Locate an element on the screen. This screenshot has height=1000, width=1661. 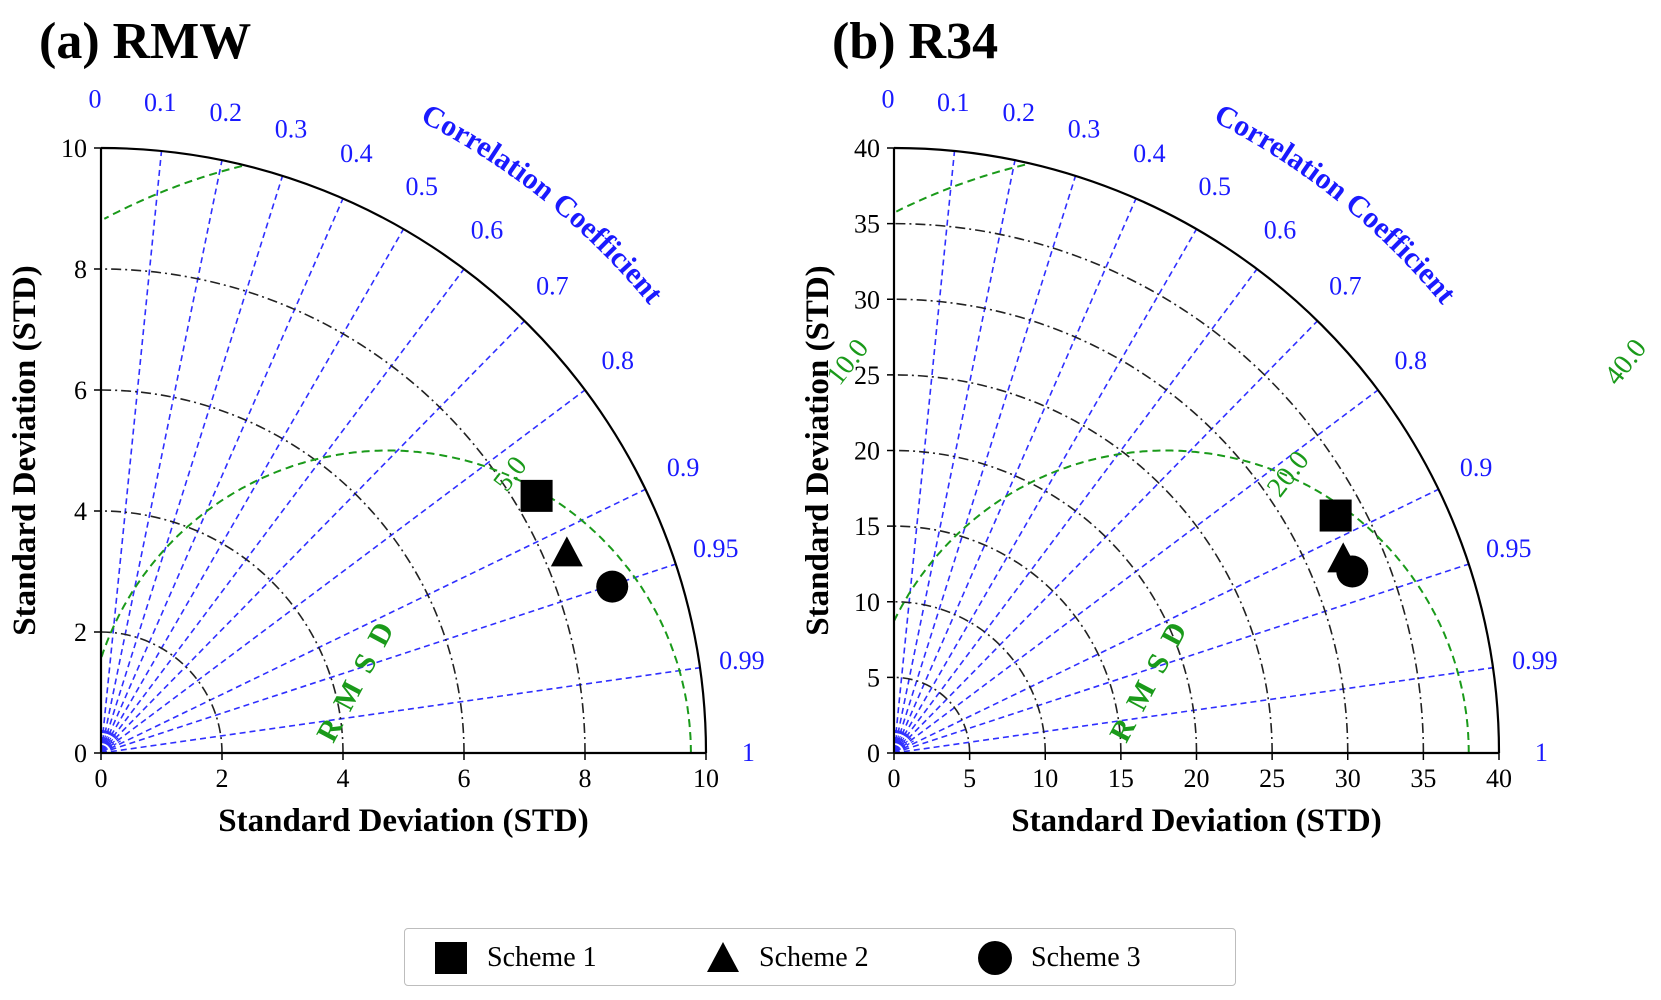
y-tick-label: 20 is located at coordinates (867, 451).